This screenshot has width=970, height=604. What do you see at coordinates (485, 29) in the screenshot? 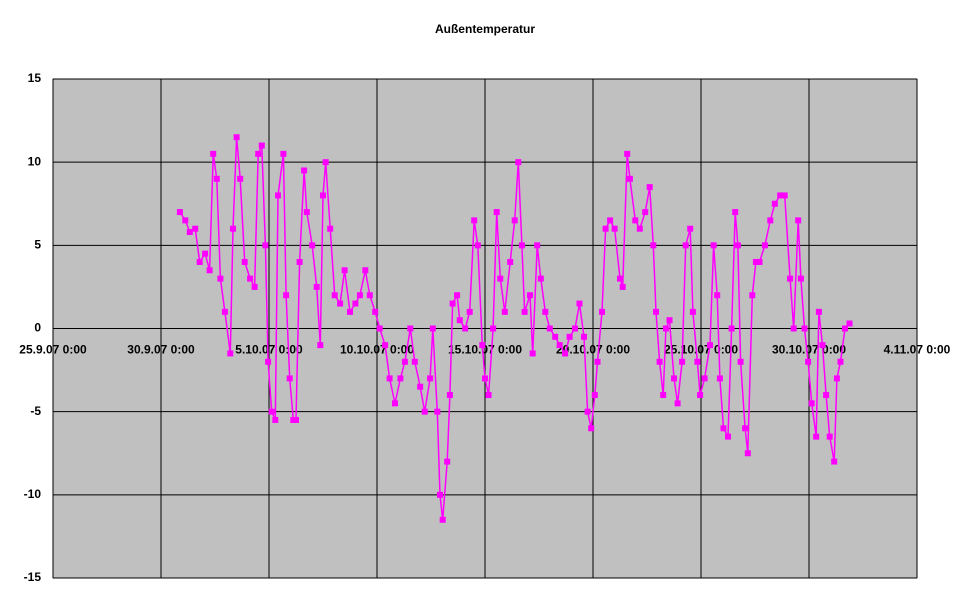
I see `chart-title: Außentemperatur` at bounding box center [485, 29].